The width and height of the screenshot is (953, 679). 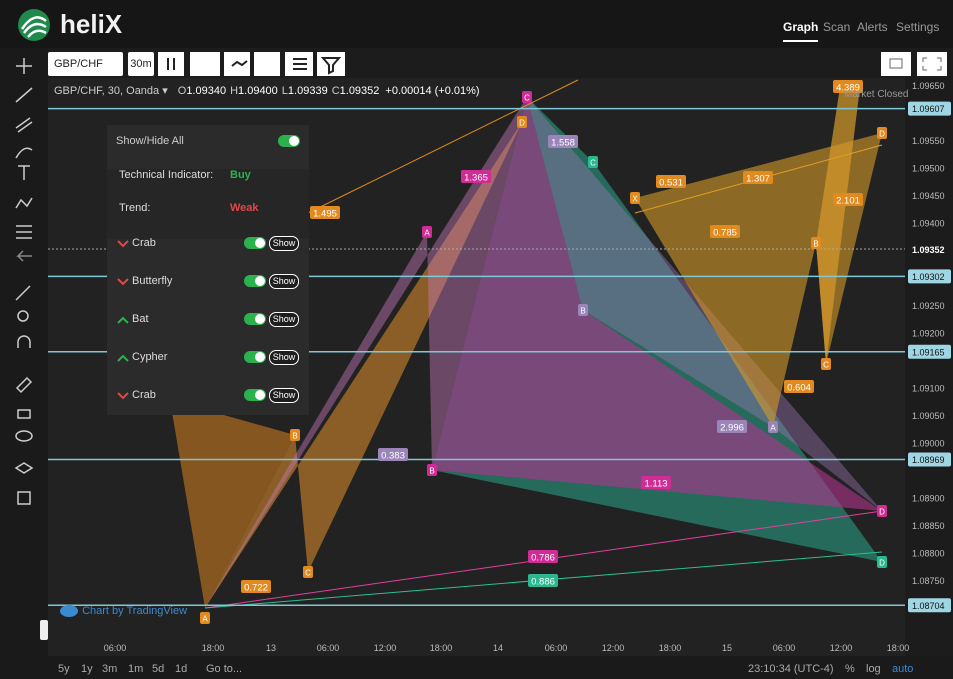 What do you see at coordinates (928, 224) in the screenshot?
I see `price-tick-label: 1.09400` at bounding box center [928, 224].